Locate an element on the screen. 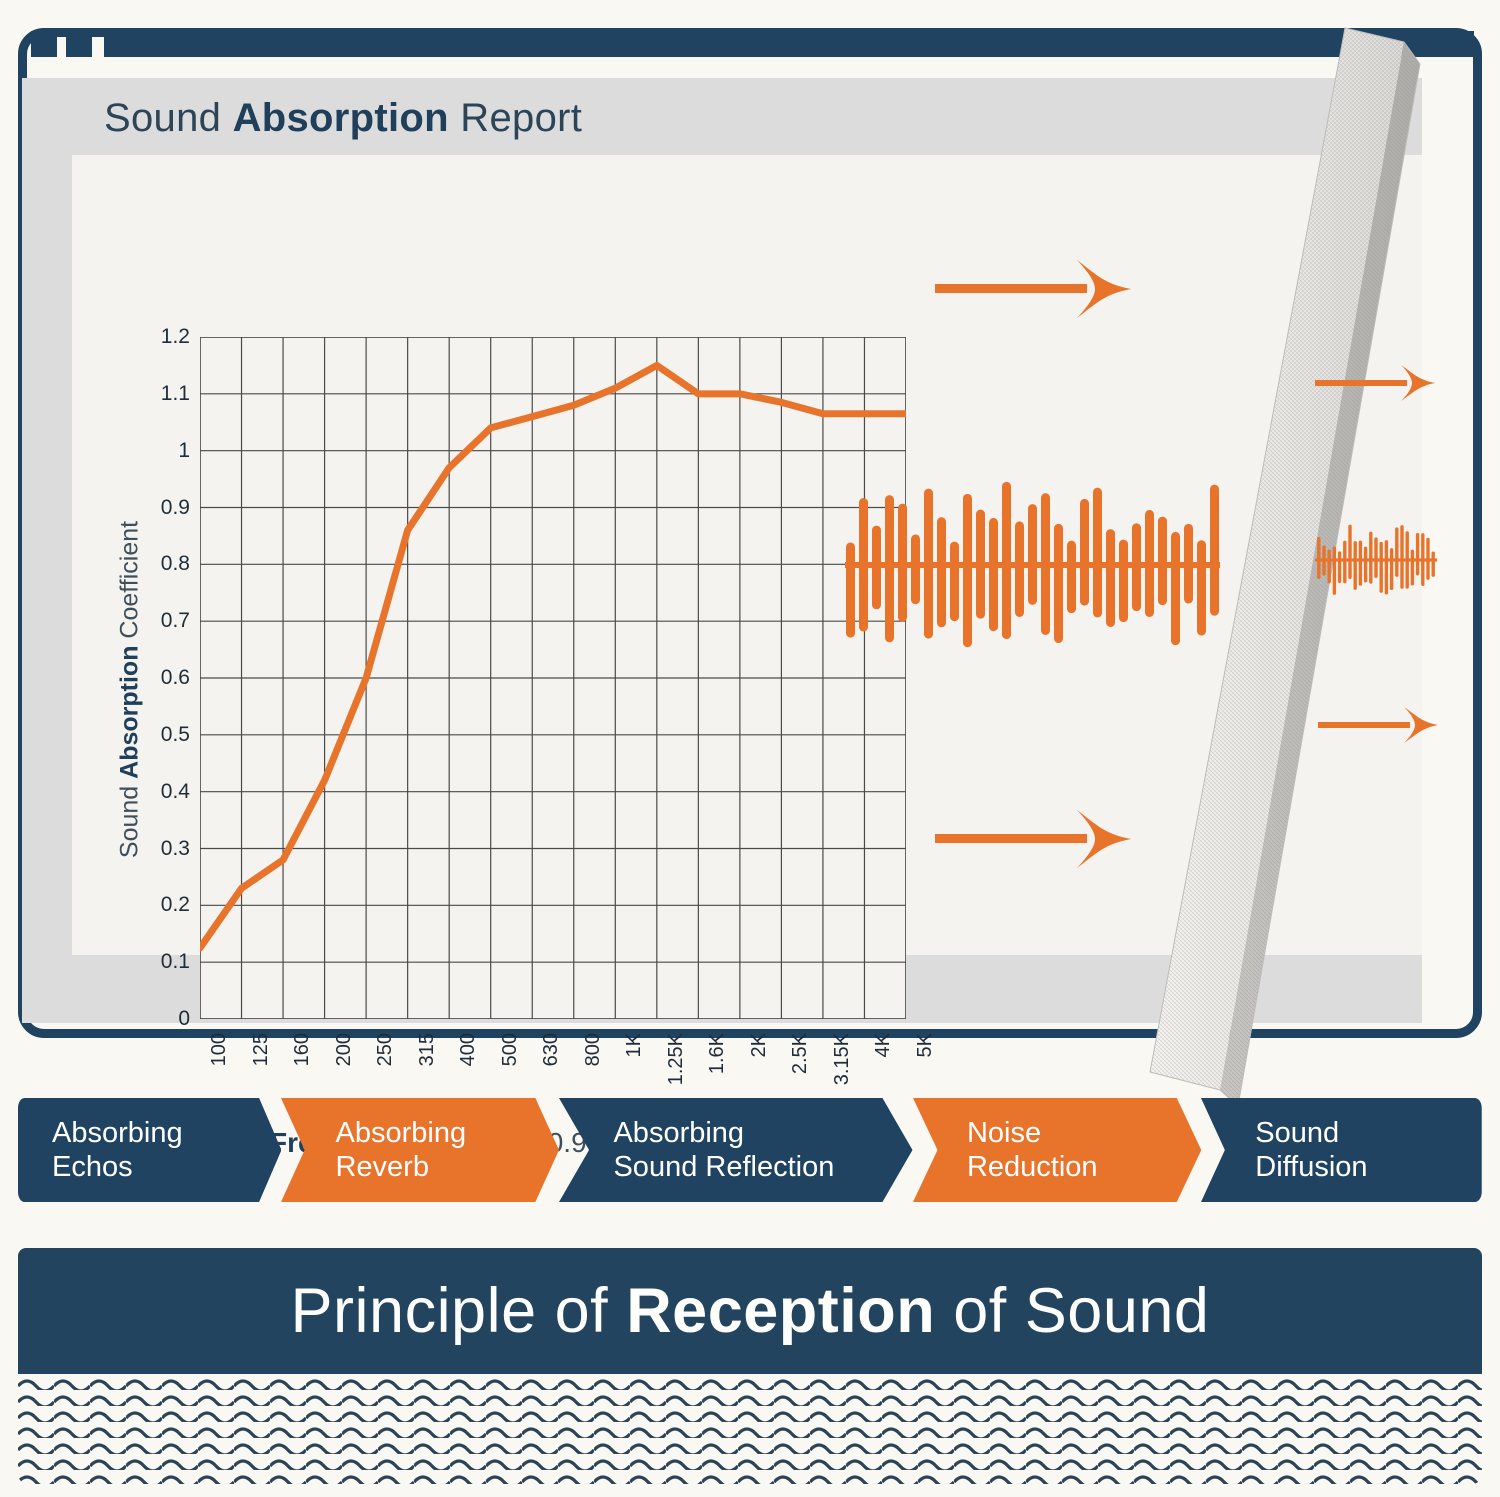 The image size is (1500, 1497). y-axis-tick: 0.3 is located at coordinates (175, 848).